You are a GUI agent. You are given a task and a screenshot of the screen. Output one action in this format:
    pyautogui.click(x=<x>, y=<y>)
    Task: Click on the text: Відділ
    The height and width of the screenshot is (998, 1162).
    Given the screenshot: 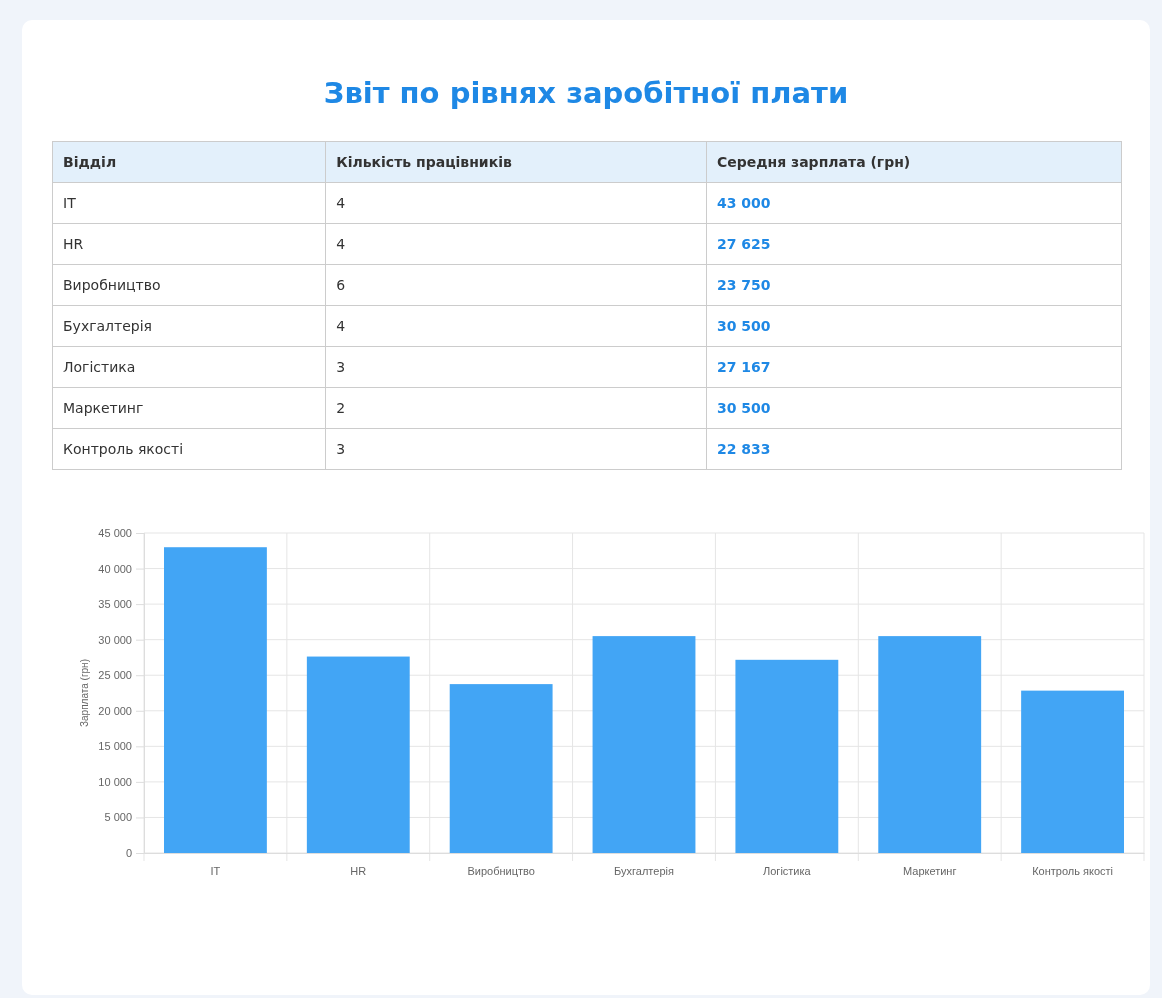 What is the action you would take?
    pyautogui.click(x=189, y=162)
    